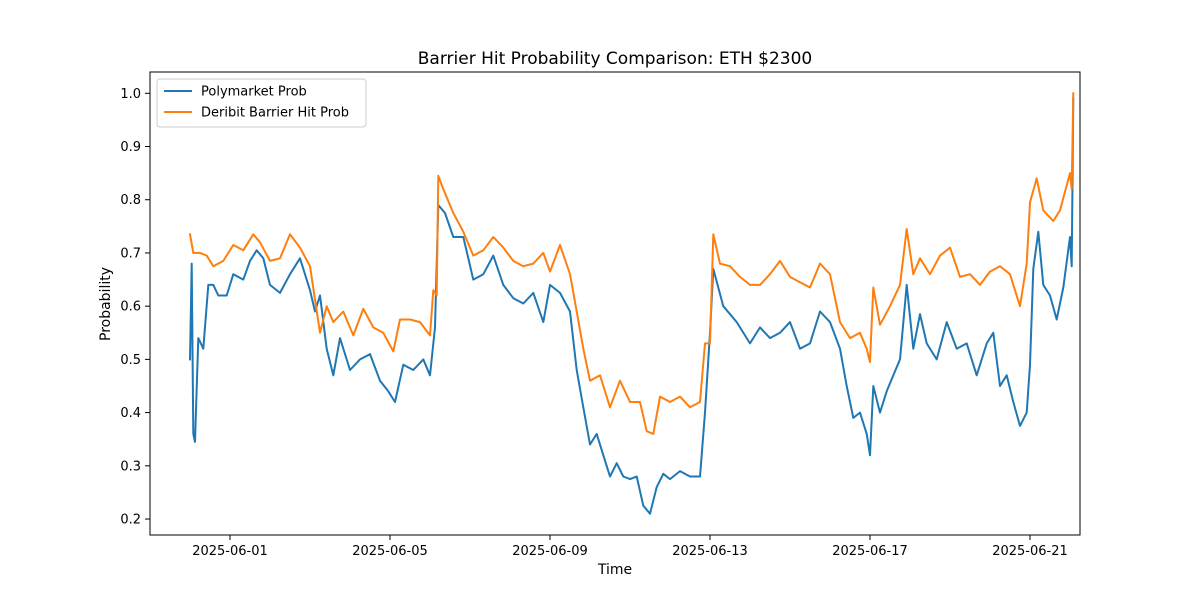  I want to click on y-axis: 0.2 0.3 0.4 0.5 0.6 0.7 0.8 0.9 1.0, so click(135, 307).